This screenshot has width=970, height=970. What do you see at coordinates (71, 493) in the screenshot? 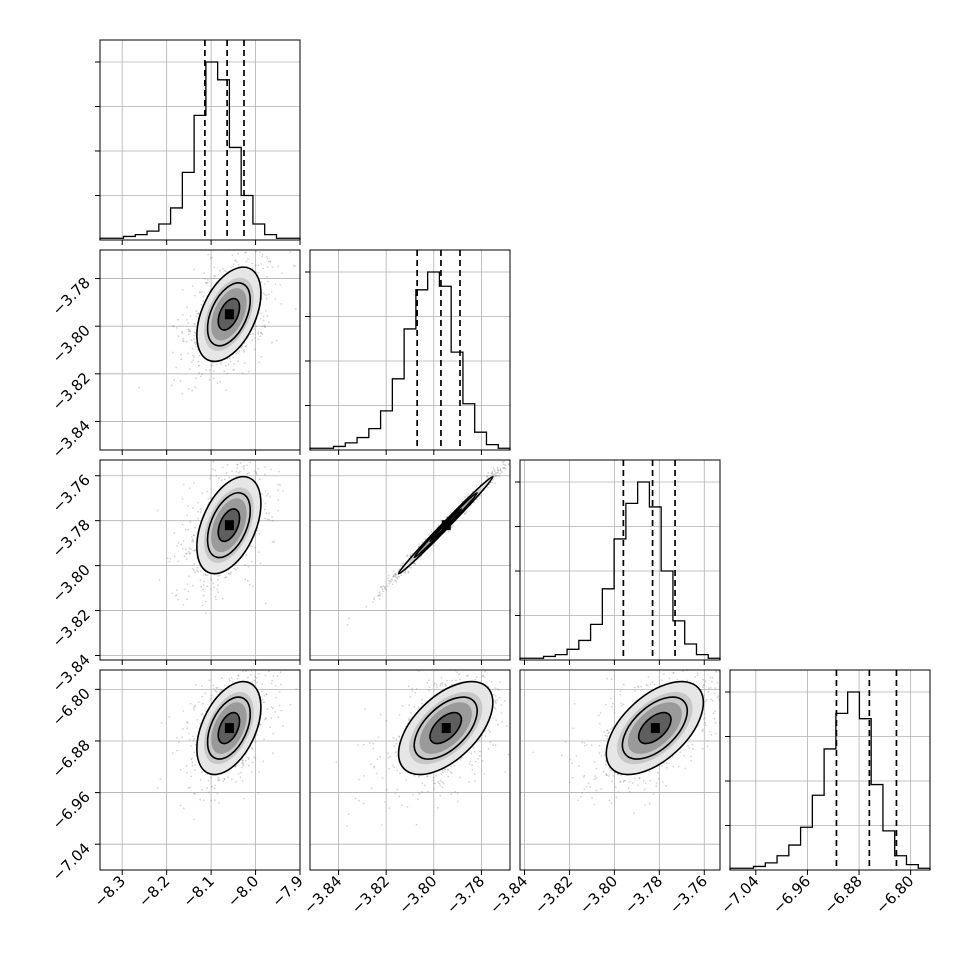
I see `y-tick-label: −3.76` at bounding box center [71, 493].